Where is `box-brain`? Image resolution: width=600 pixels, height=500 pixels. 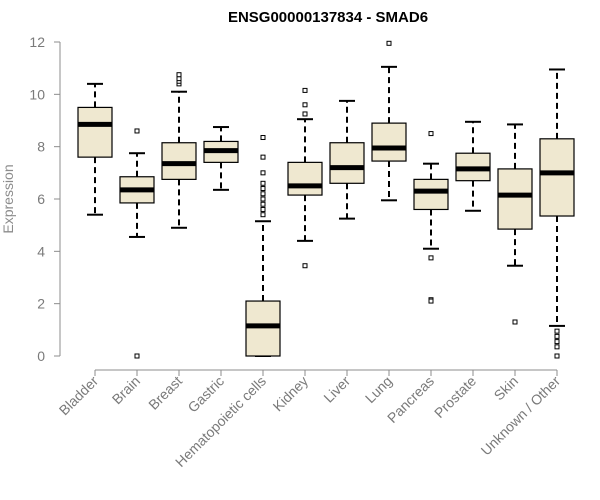 box-brain is located at coordinates (137, 243).